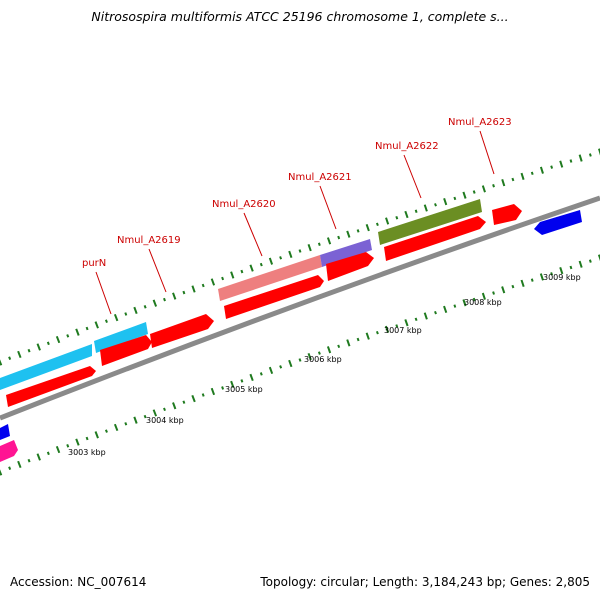  What do you see at coordinates (87, 452) in the screenshot?
I see `kbp-label-3003: 3003 kbp` at bounding box center [87, 452].